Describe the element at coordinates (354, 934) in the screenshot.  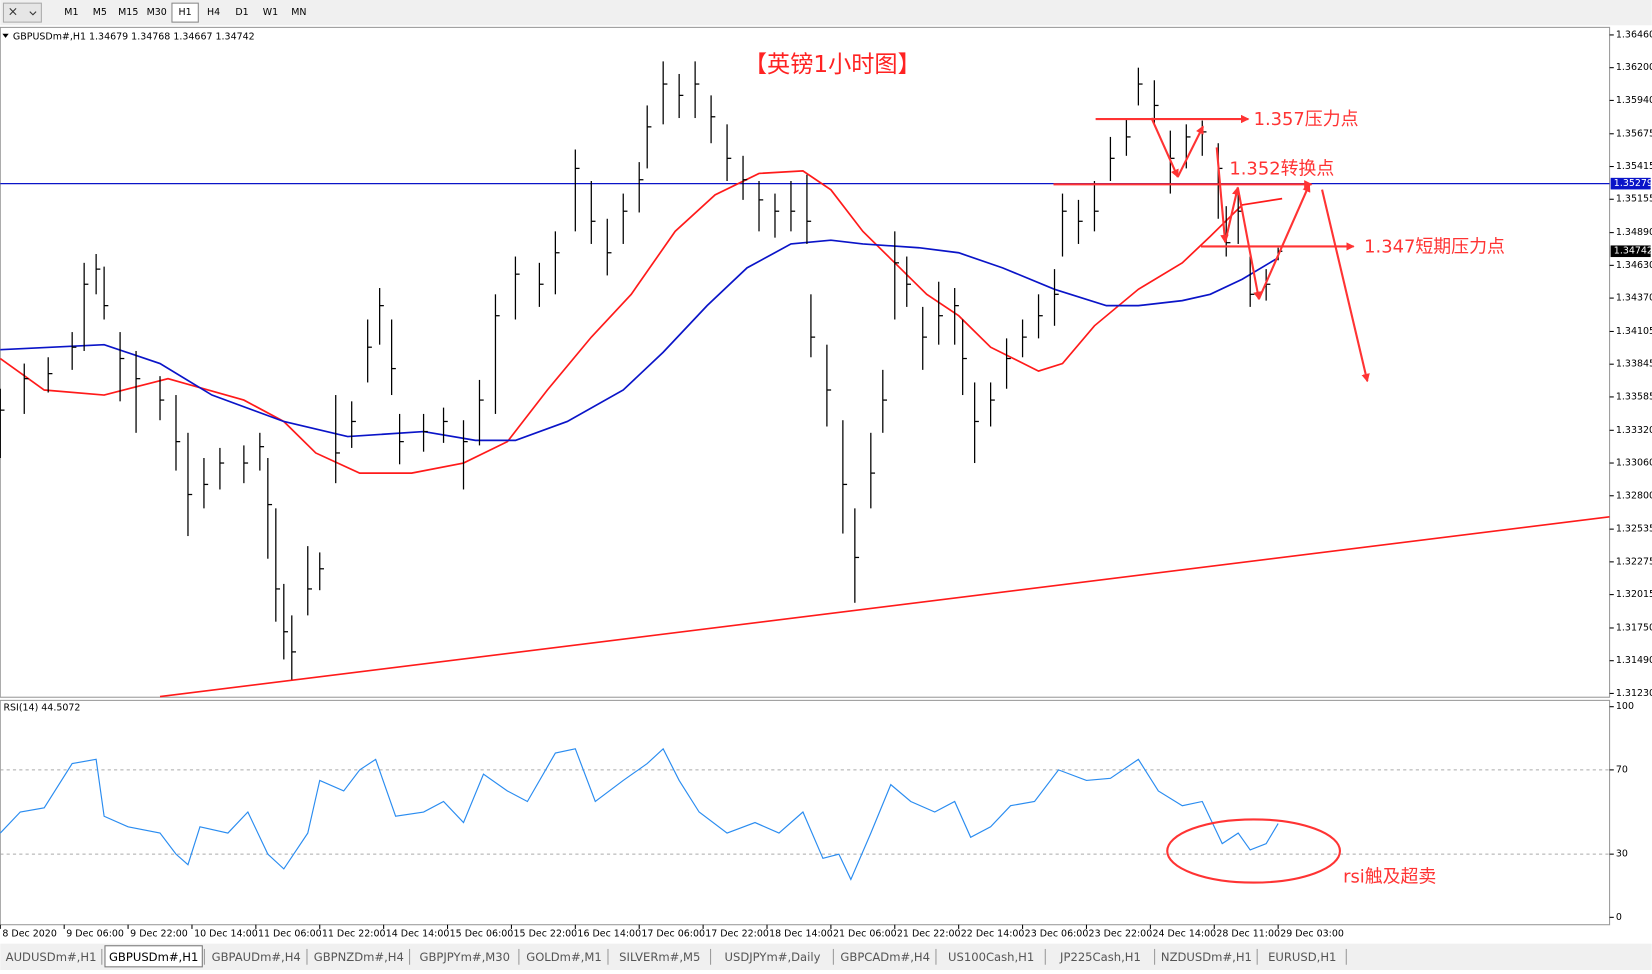
I see `x-tick-label: 11 Dec 22:00` at that location.